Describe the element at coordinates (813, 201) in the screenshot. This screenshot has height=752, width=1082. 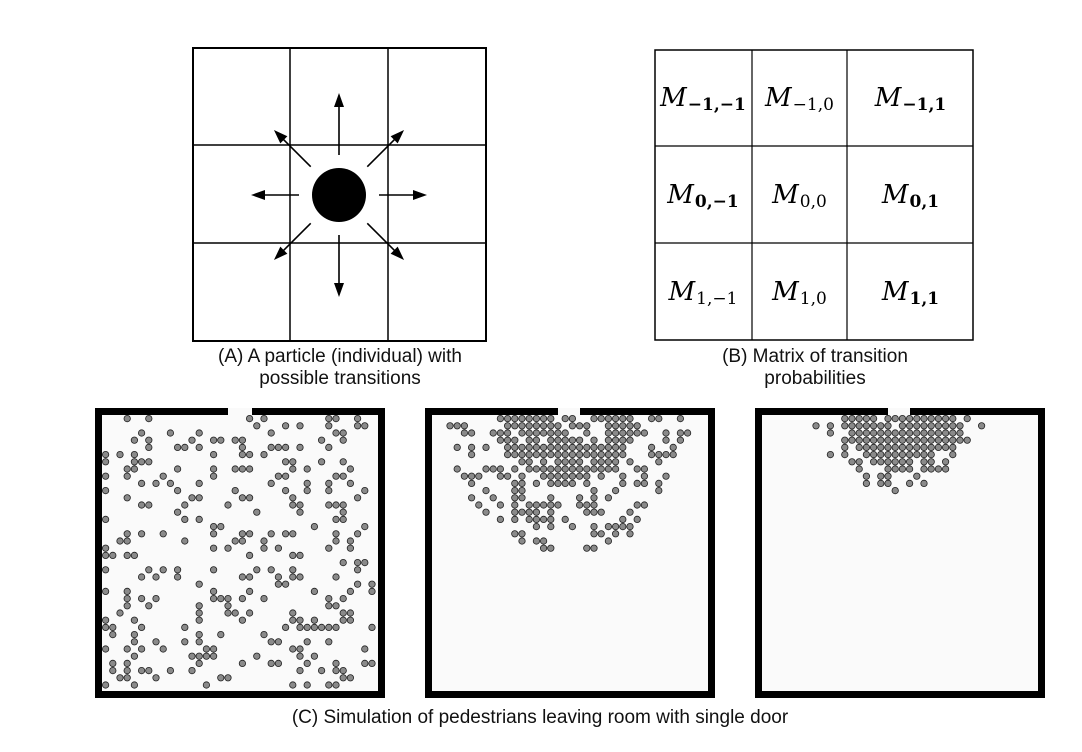
I see `matrix-subscript: 0,0` at that location.